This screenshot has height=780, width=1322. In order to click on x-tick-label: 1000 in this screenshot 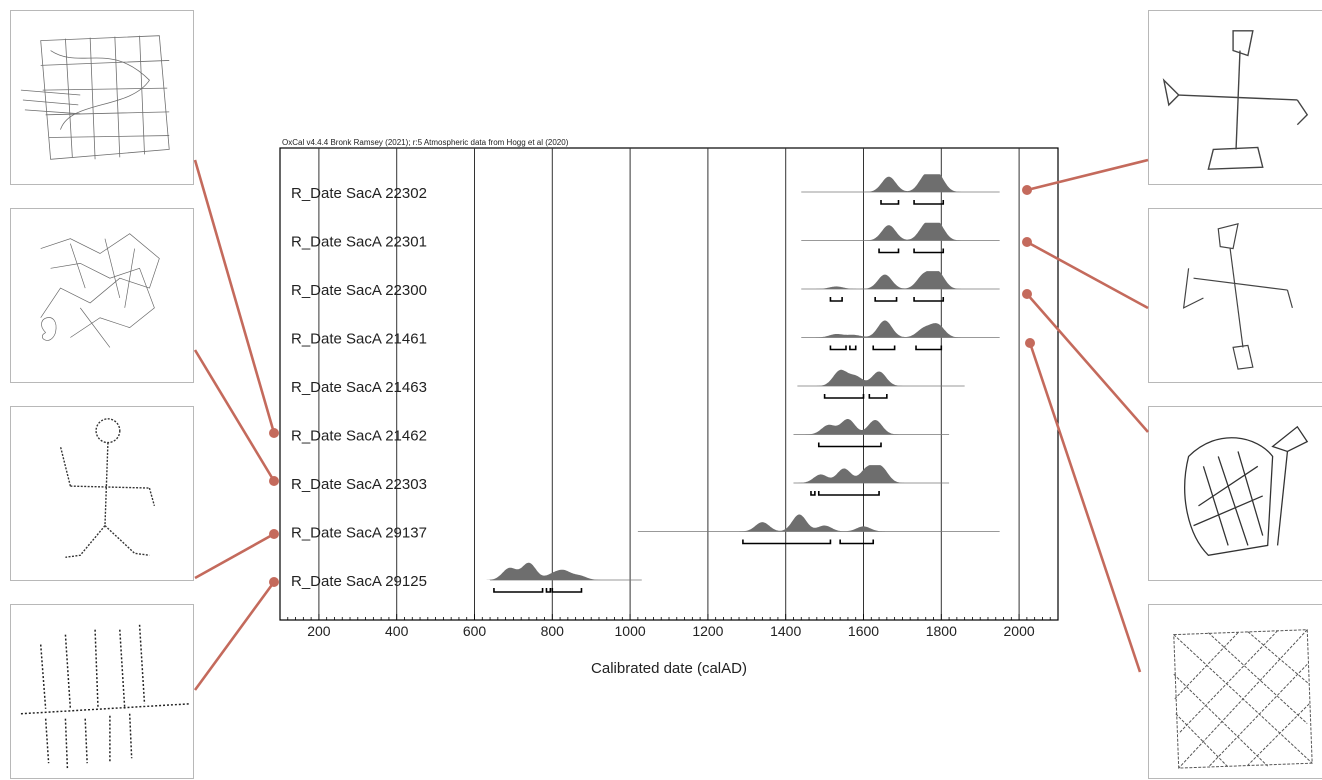, I will do `click(630, 631)`.